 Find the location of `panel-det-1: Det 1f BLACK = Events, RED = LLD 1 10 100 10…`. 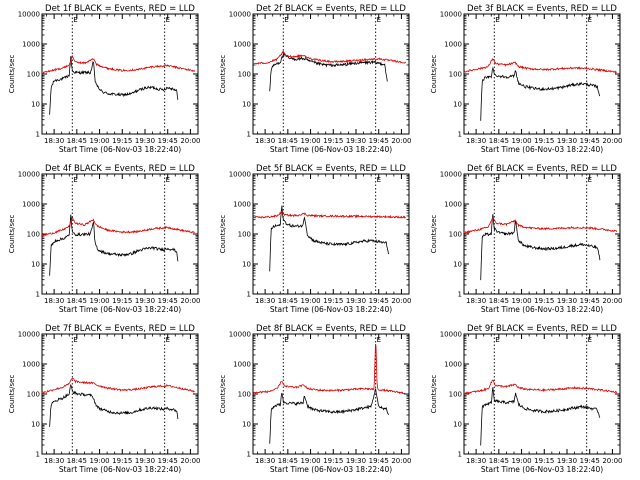

panel-det-1: Det 1f BLACK = Events, RED = LLD 1 10 100 10… is located at coordinates (104, 79).